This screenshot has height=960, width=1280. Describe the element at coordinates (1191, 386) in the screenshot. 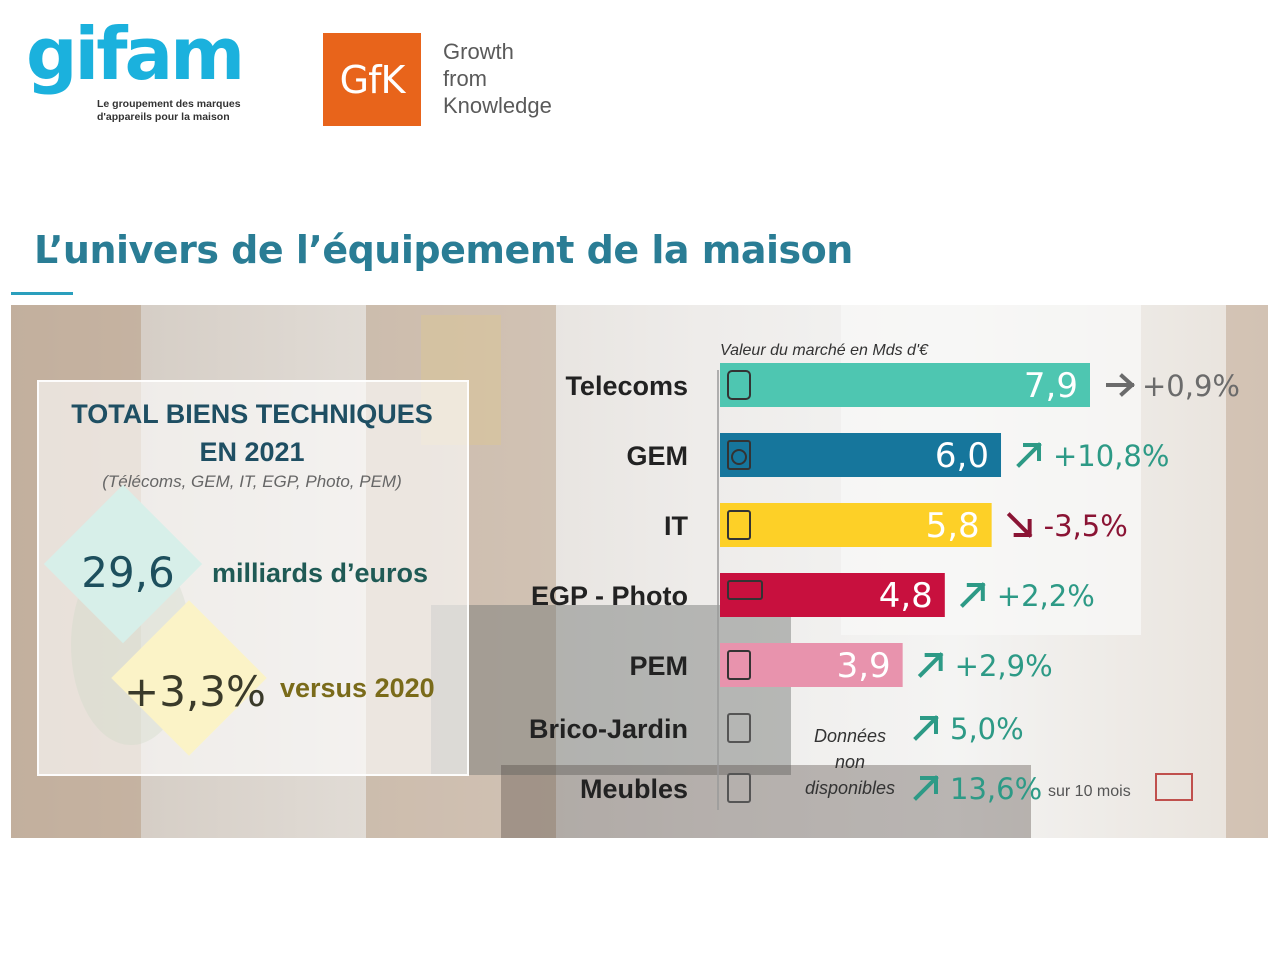

I see `change-label: +0,9%` at that location.